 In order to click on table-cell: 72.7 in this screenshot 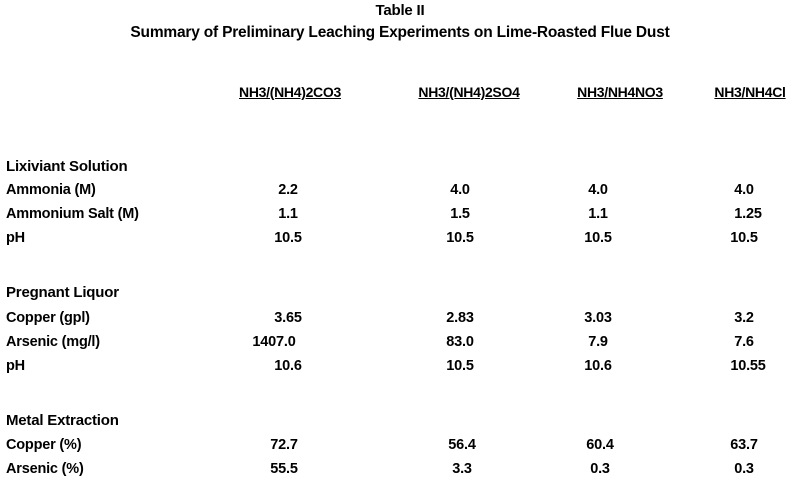, I will do `click(284, 445)`.